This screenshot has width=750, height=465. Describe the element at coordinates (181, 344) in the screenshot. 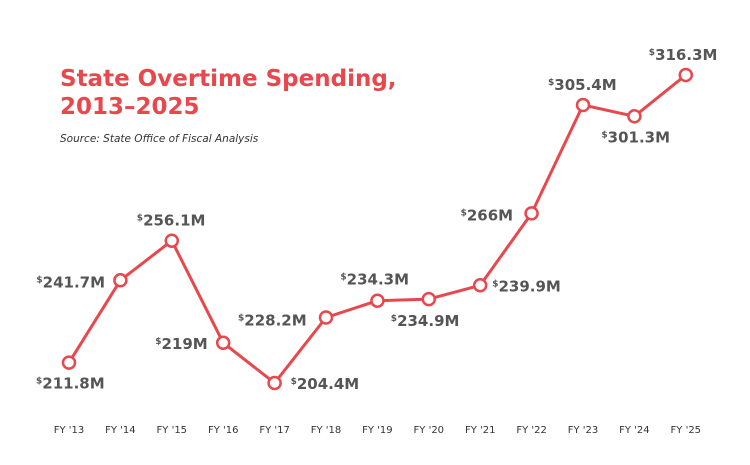

I see `data-label-3: $219M` at that location.